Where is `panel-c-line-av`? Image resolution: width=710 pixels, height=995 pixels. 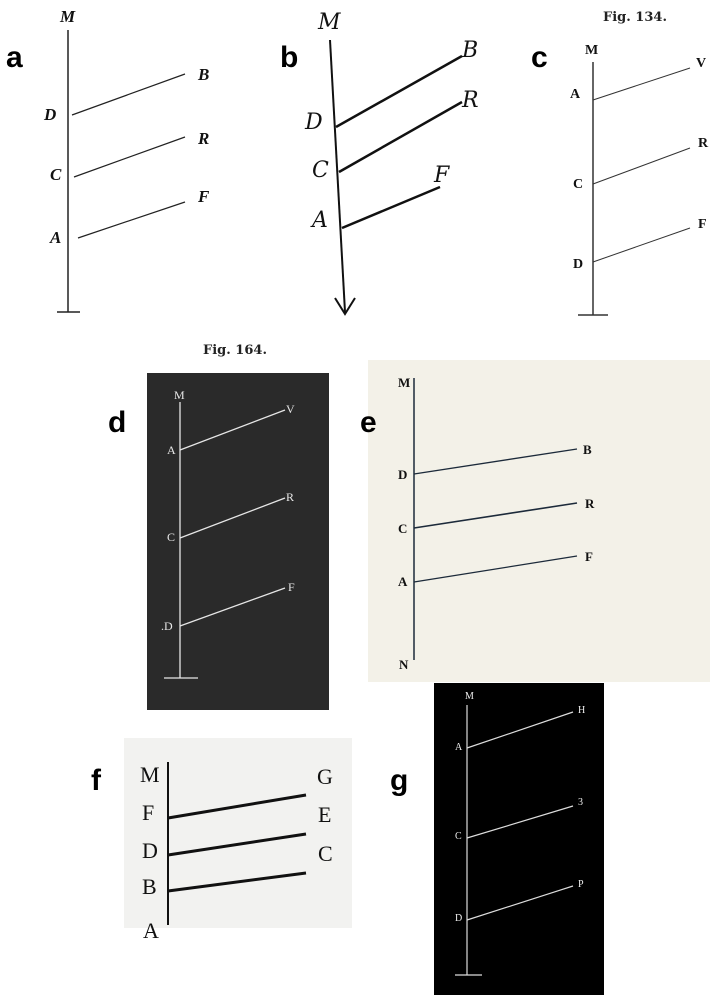
panel-c-line-av is located at coordinates (641, 84).